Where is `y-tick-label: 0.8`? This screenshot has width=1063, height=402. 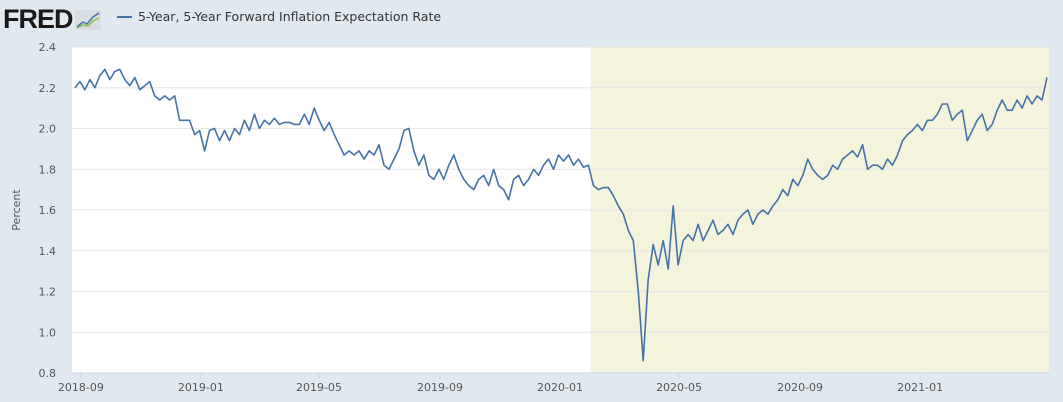
y-tick-label: 0.8 is located at coordinates (48, 373).